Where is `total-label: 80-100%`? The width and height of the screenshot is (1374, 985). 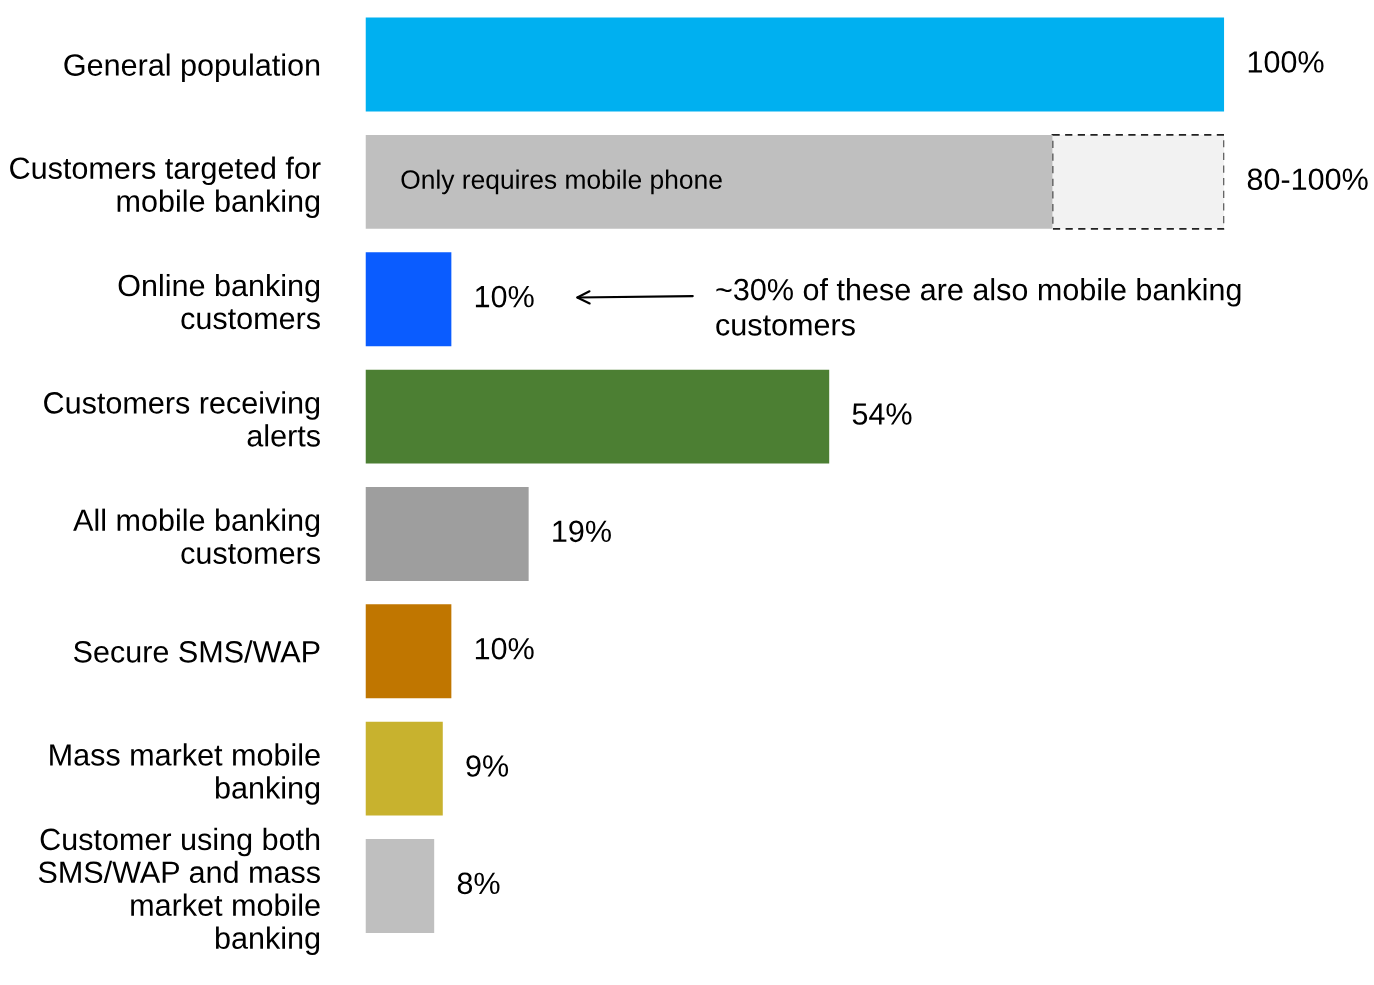 total-label: 80-100% is located at coordinates (1307, 179).